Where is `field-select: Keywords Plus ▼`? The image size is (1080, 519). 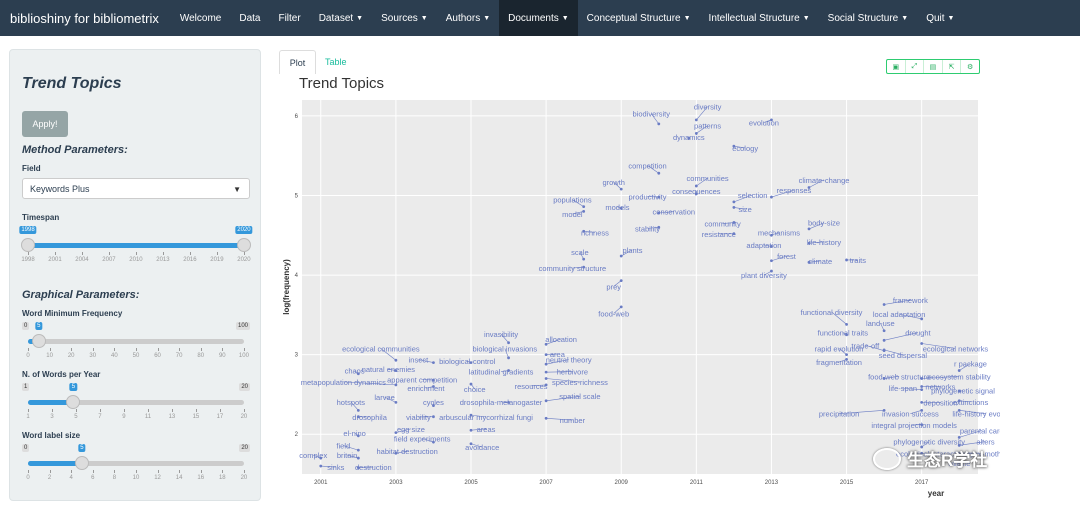 field-select: Keywords Plus ▼ is located at coordinates (136, 188).